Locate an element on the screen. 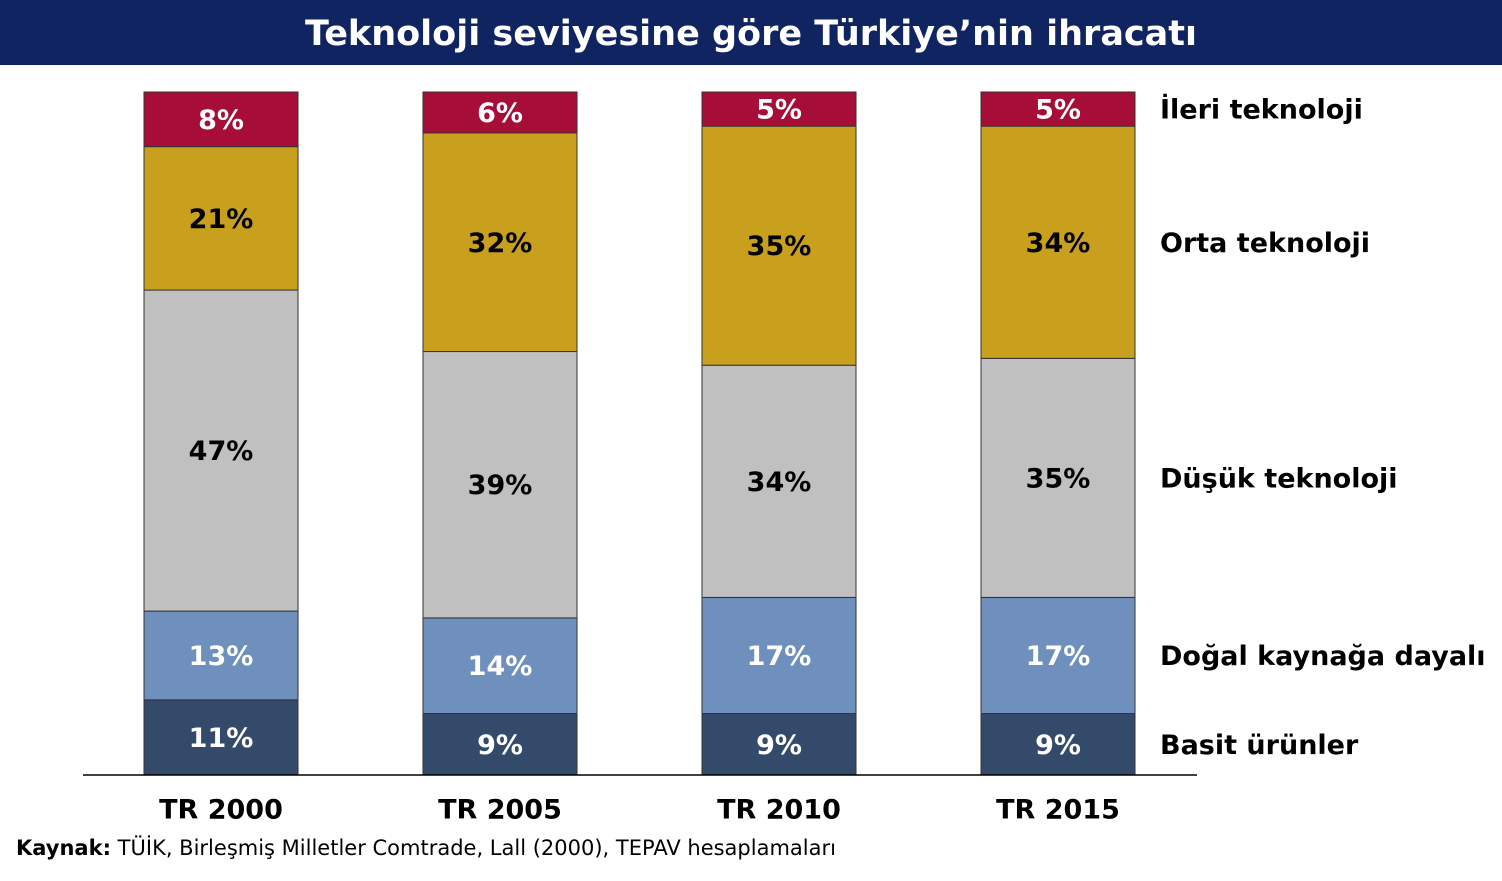 The image size is (1502, 881). legend-label: Düşük teknoloji is located at coordinates (1279, 478).